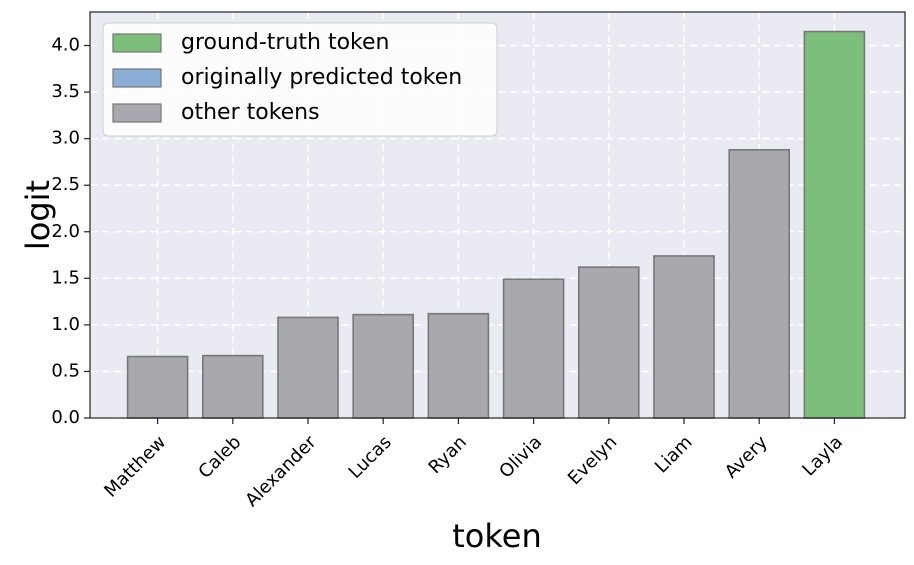 This screenshot has height=565, width=914. I want to click on y-tick-label: 4.0, so click(65, 45).